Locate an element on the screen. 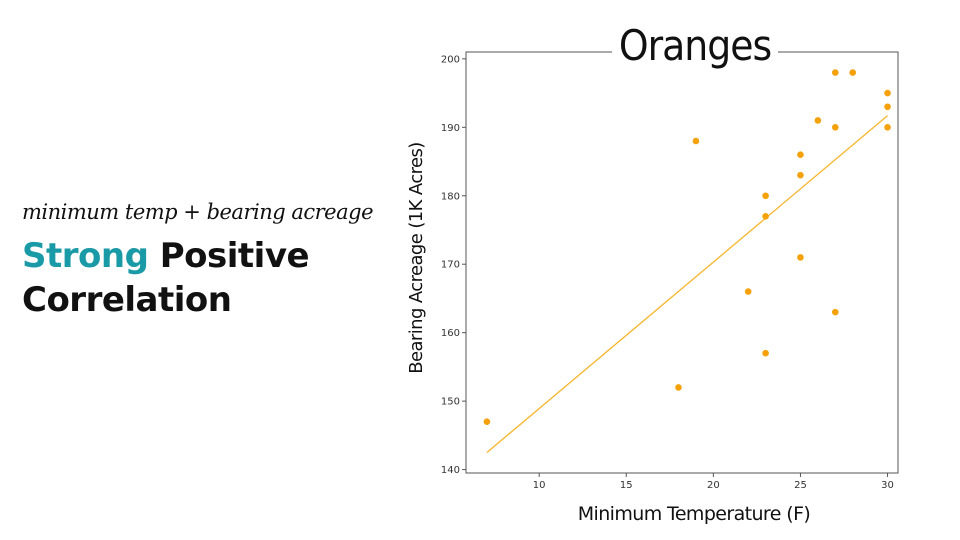  x-tick-label: 20 is located at coordinates (713, 485).